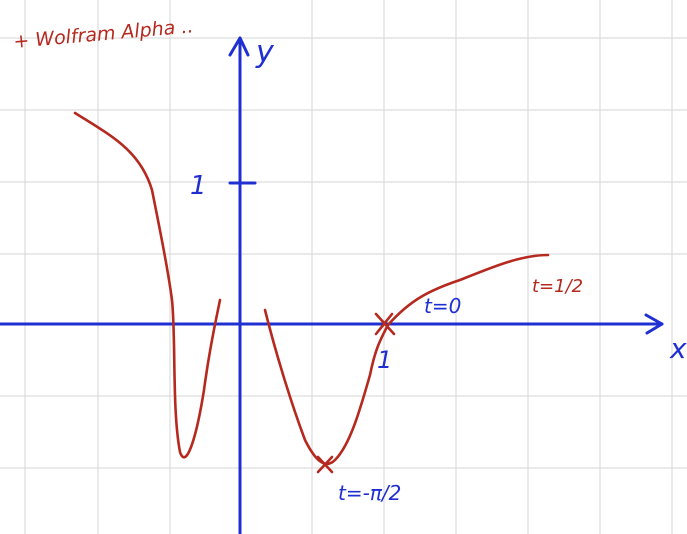  What do you see at coordinates (265, 52) in the screenshot?
I see `y-axis-label: y` at bounding box center [265, 52].